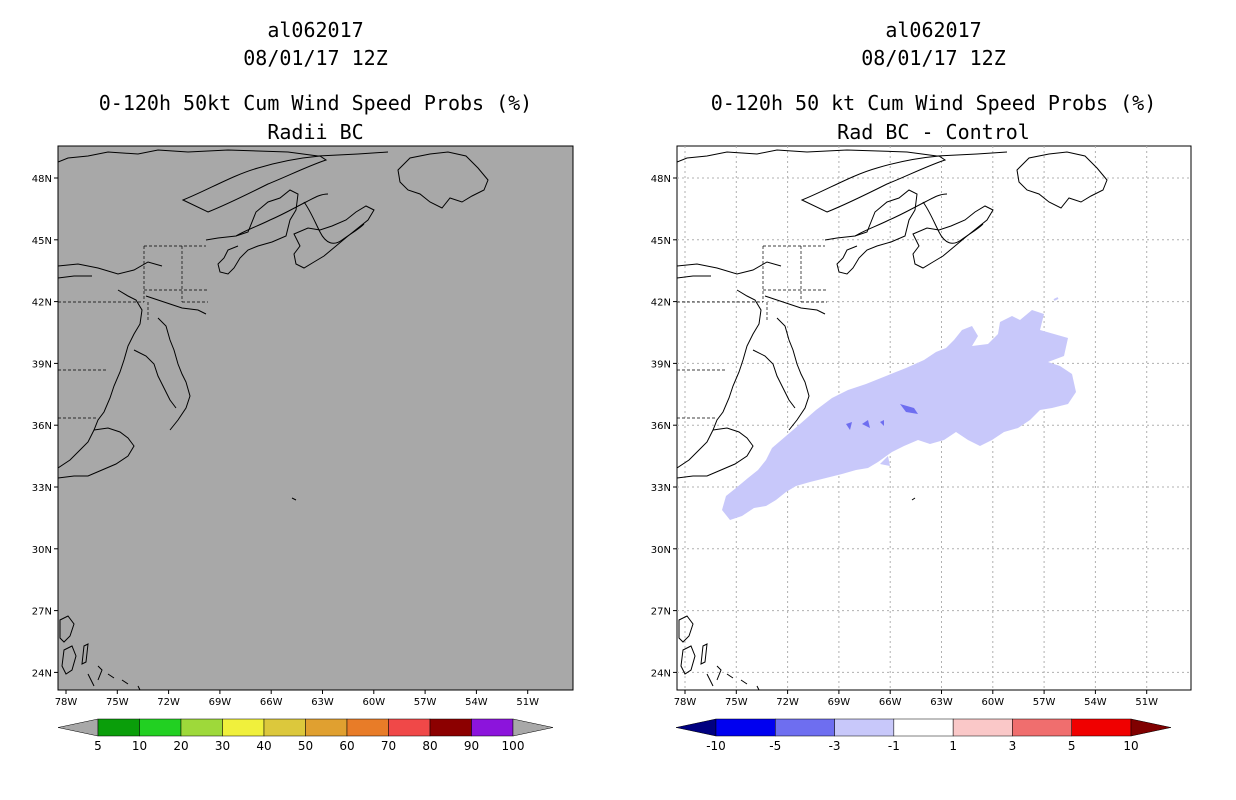  Describe the element at coordinates (899, 415) in the screenshot. I see `probability-difference-region` at that location.